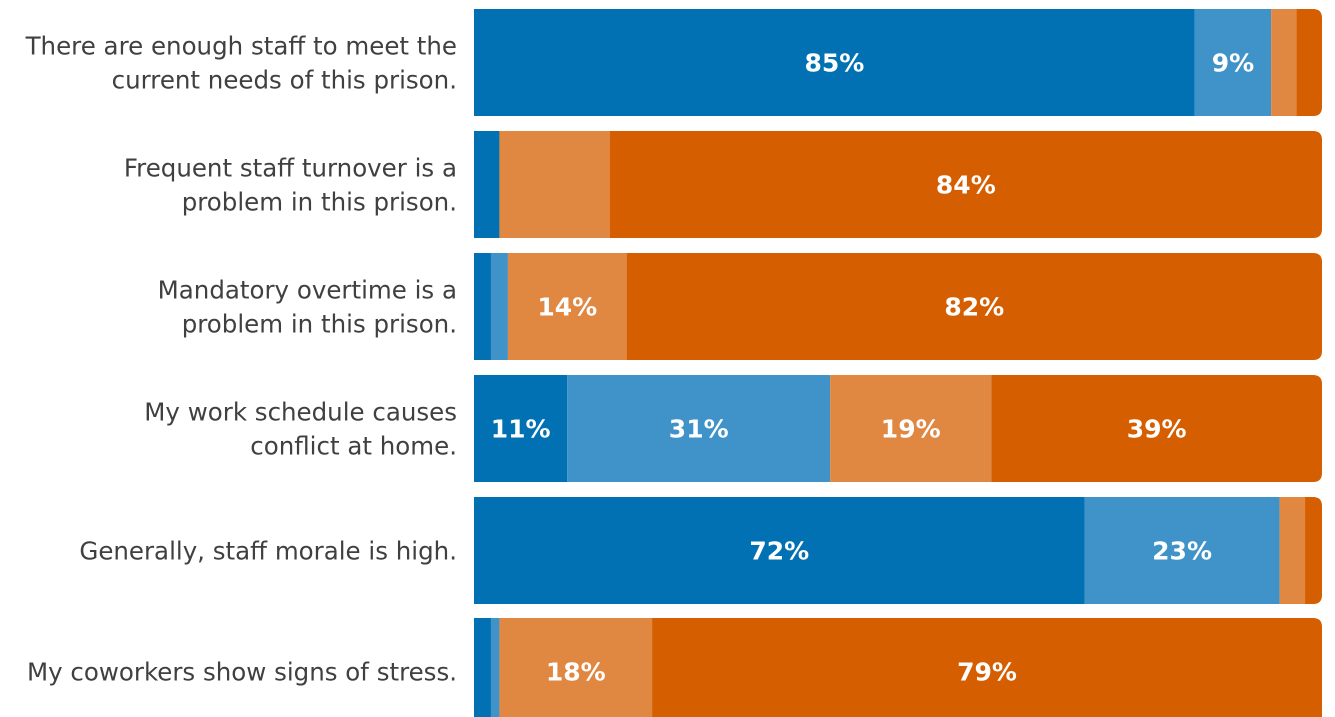 This screenshot has height=717, width=1335. I want to click on data-label: 9%, so click(1233, 63).